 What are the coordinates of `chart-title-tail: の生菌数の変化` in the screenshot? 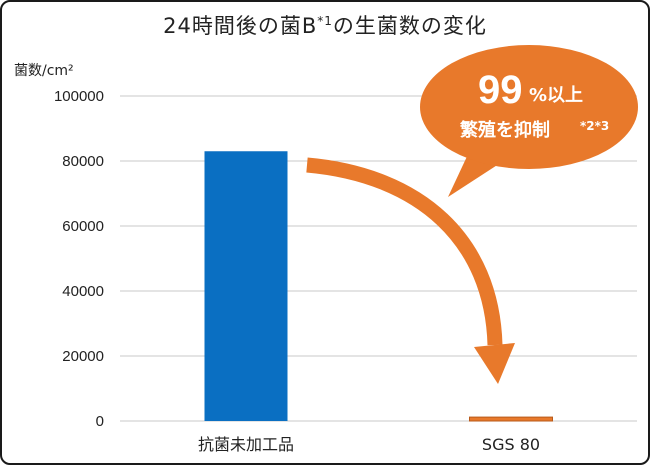 It's located at (409, 26).